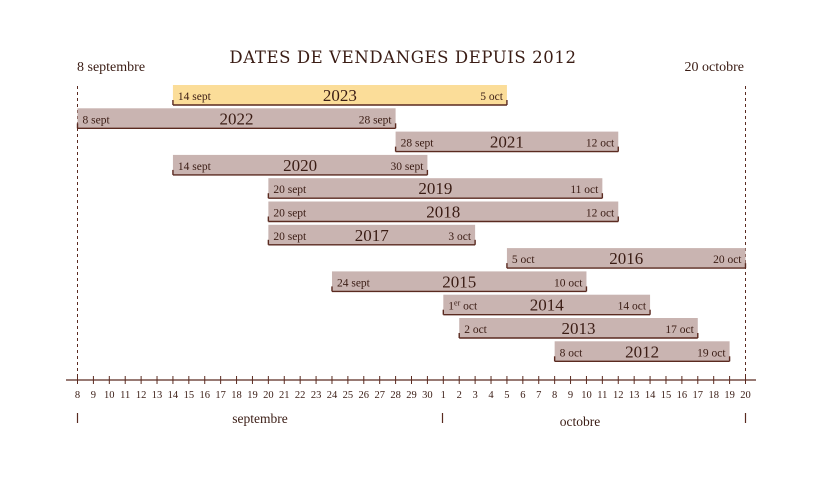 Image resolution: width=827 pixels, height=479 pixels. I want to click on bar-year-label: 2021, so click(507, 142).